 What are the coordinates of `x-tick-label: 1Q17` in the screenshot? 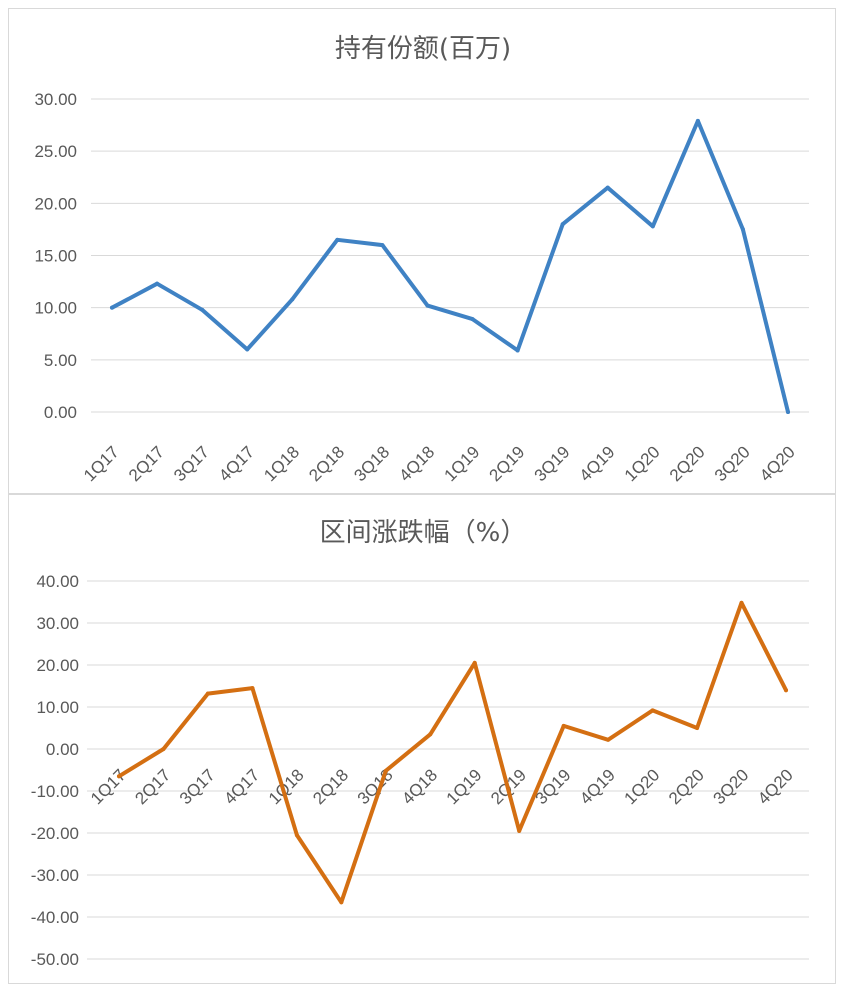 It's located at (101, 463).